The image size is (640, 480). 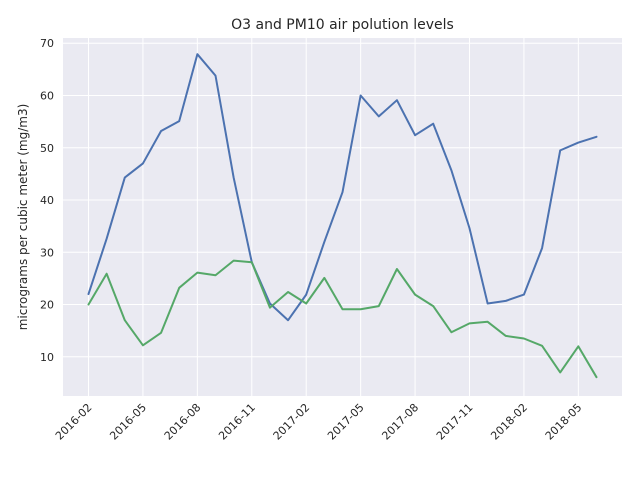 What do you see at coordinates (128, 422) in the screenshot?
I see `x-tick-label: 2016-05` at bounding box center [128, 422].